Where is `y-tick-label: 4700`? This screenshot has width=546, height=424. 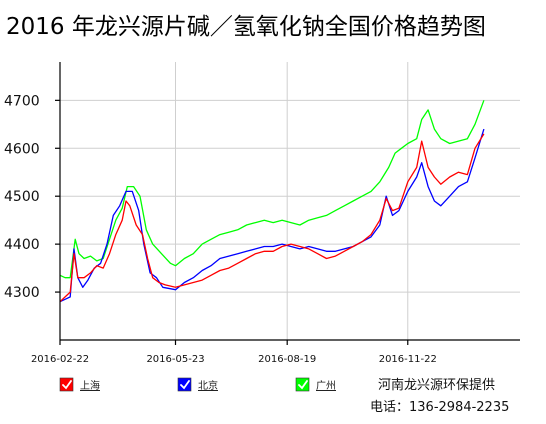
y-tick-label: 4700 is located at coordinates (22, 101).